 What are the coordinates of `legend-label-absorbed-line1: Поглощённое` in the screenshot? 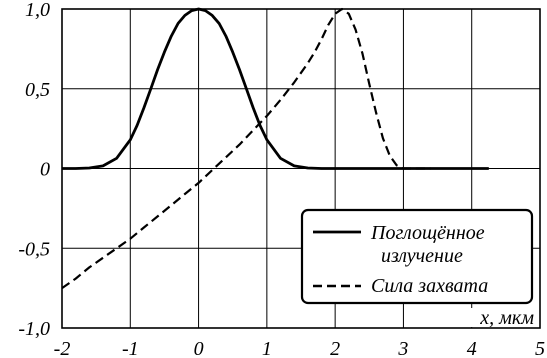 It's located at (427, 233).